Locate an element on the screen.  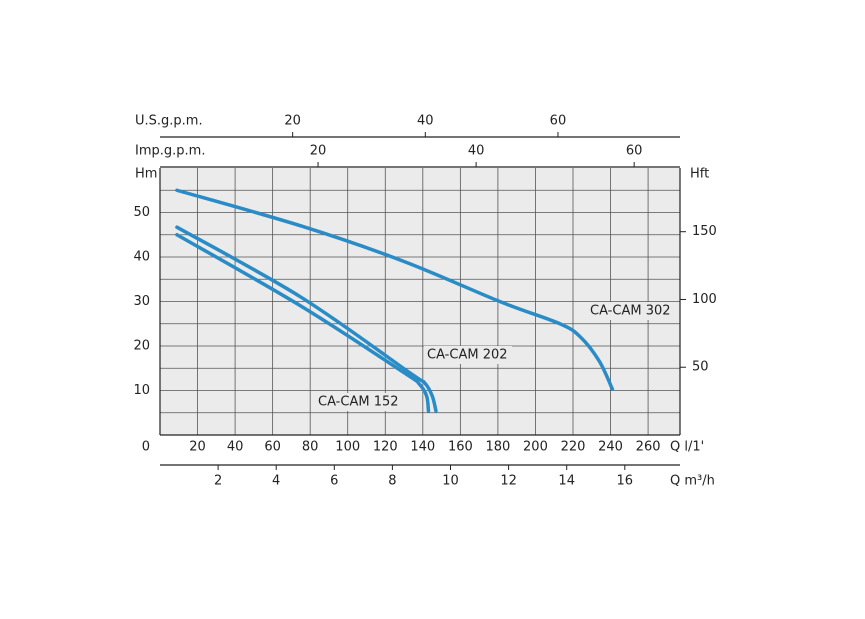
y2-tick-label: 50 is located at coordinates (700, 367).